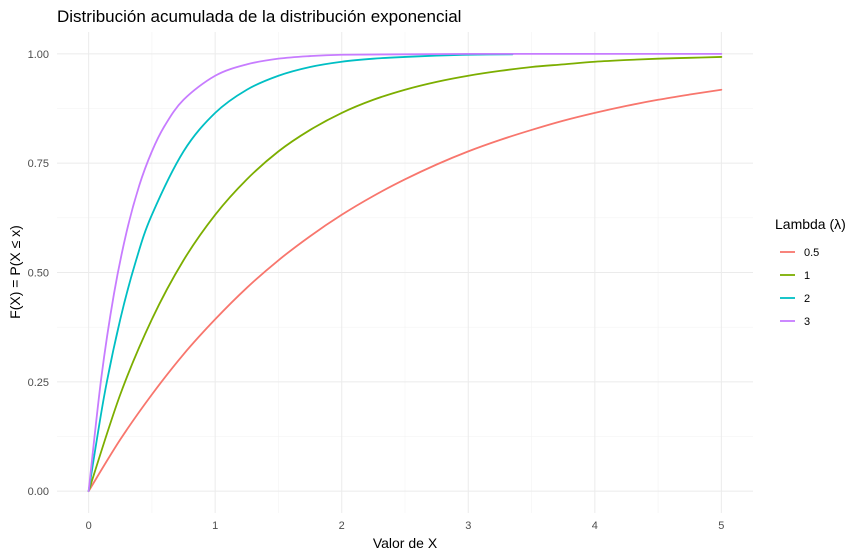 Image resolution: width=865 pixels, height=557 pixels. Describe the element at coordinates (38, 492) in the screenshot. I see `y-tick-label: 0.00` at that location.